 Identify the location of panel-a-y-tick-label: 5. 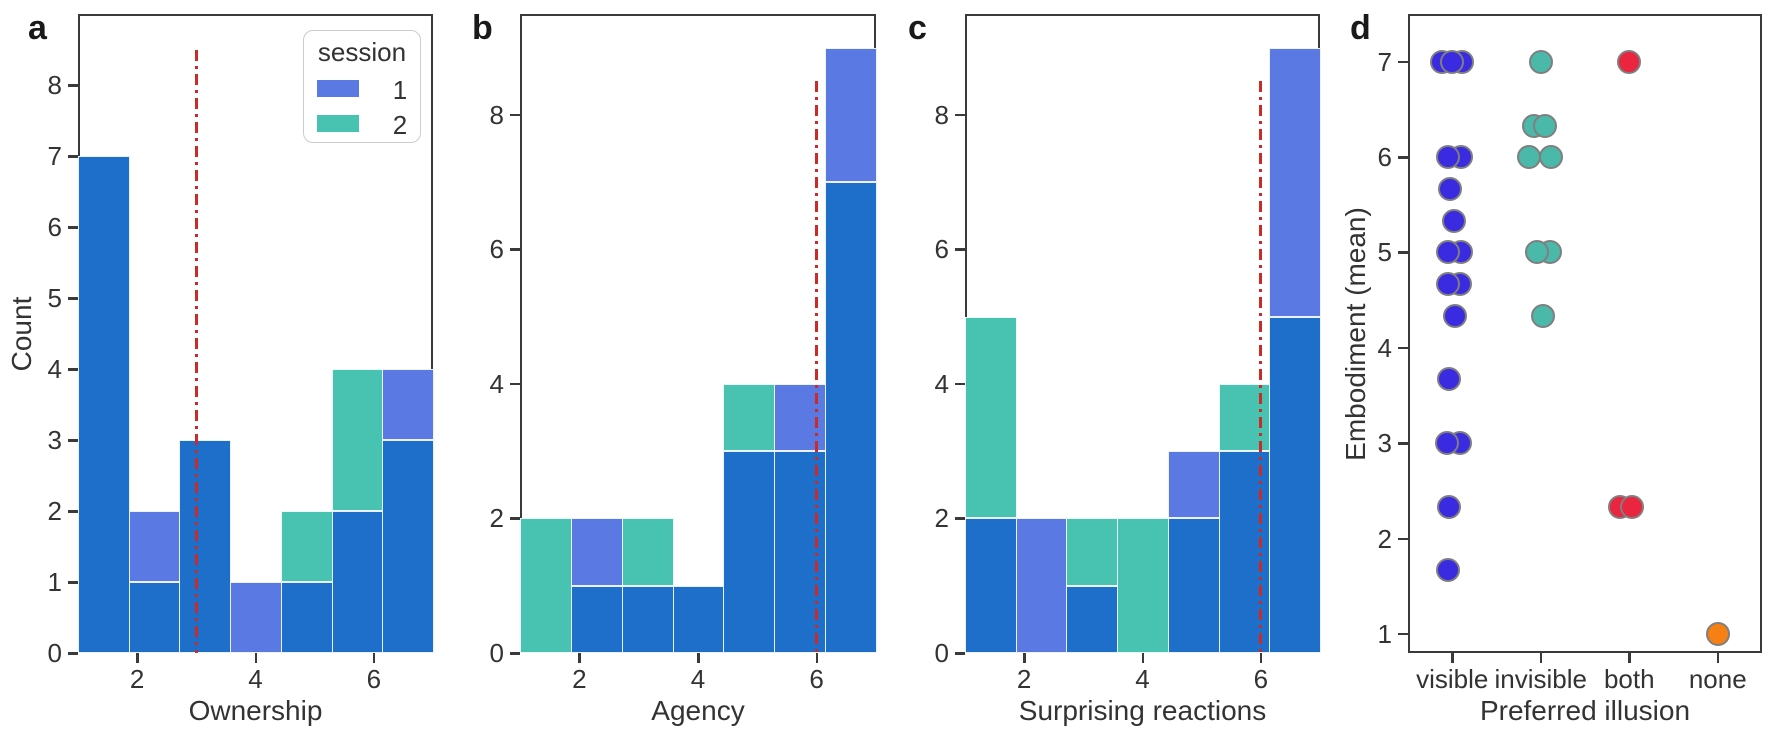
(54, 298).